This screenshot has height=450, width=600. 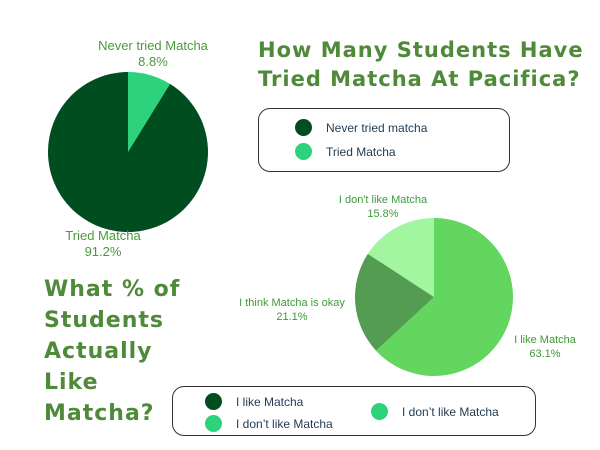 What do you see at coordinates (153, 45) in the screenshot?
I see `slice-label: Never tried Matcha` at bounding box center [153, 45].